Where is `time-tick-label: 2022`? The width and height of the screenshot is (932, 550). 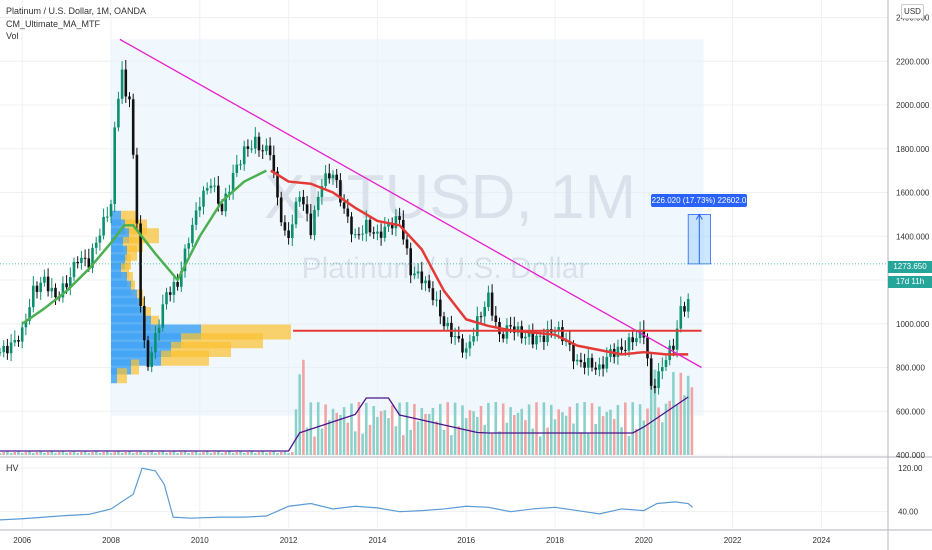
time-tick-label: 2022 is located at coordinates (733, 540).